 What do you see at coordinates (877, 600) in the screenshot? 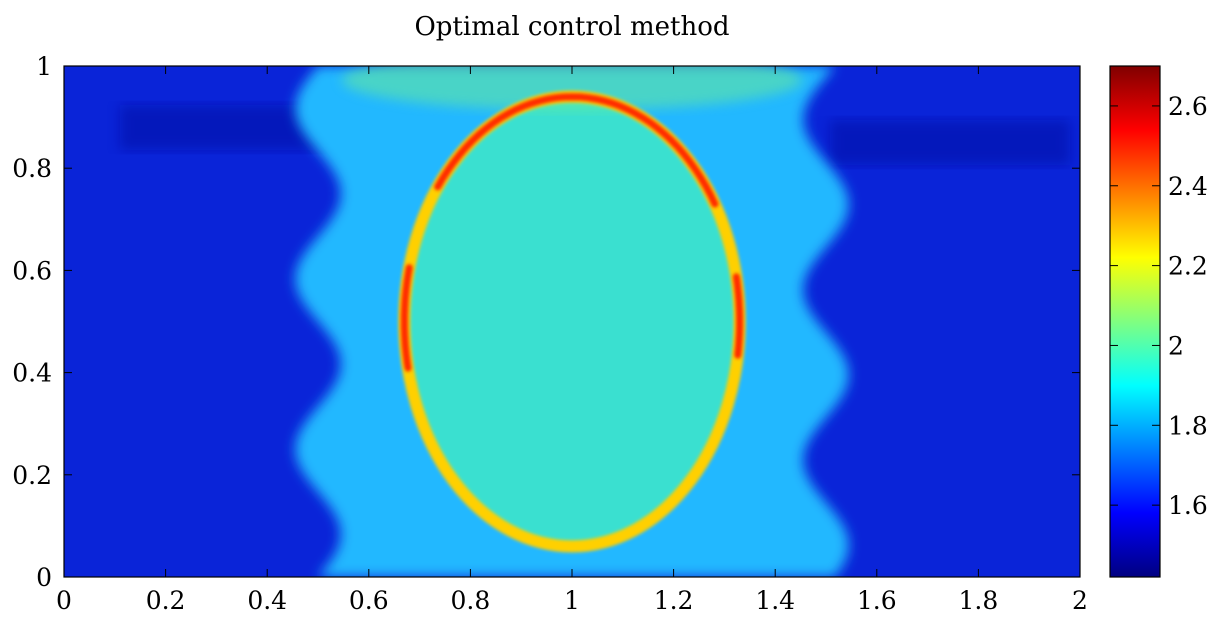
I see `x-tick-label: 1.6` at bounding box center [877, 600].